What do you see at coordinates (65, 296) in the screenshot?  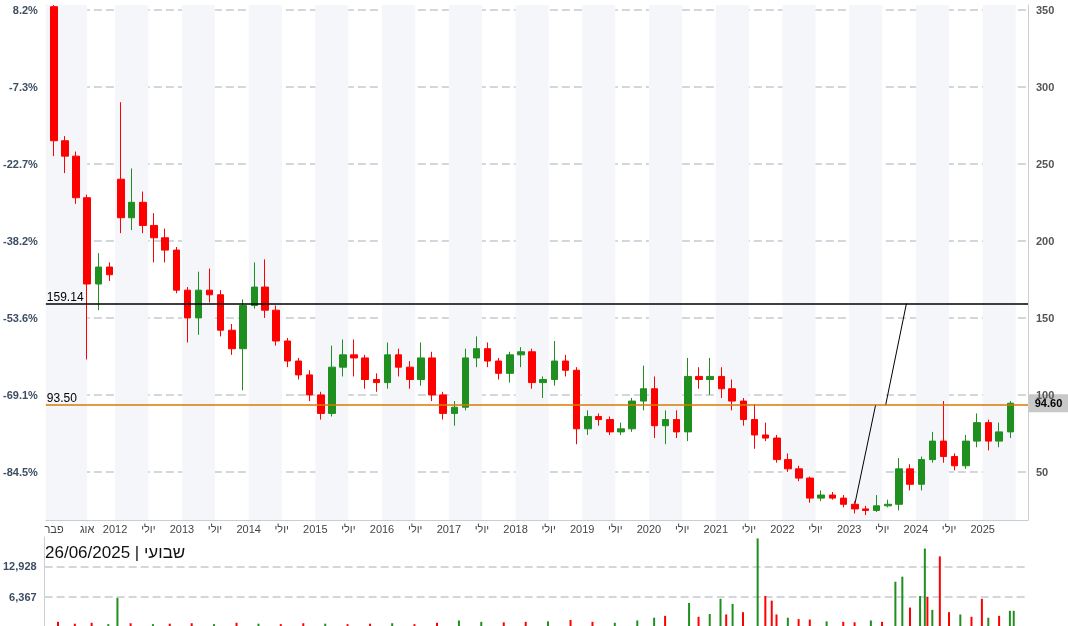 I see `ref-line-label: 159.14` at bounding box center [65, 296].